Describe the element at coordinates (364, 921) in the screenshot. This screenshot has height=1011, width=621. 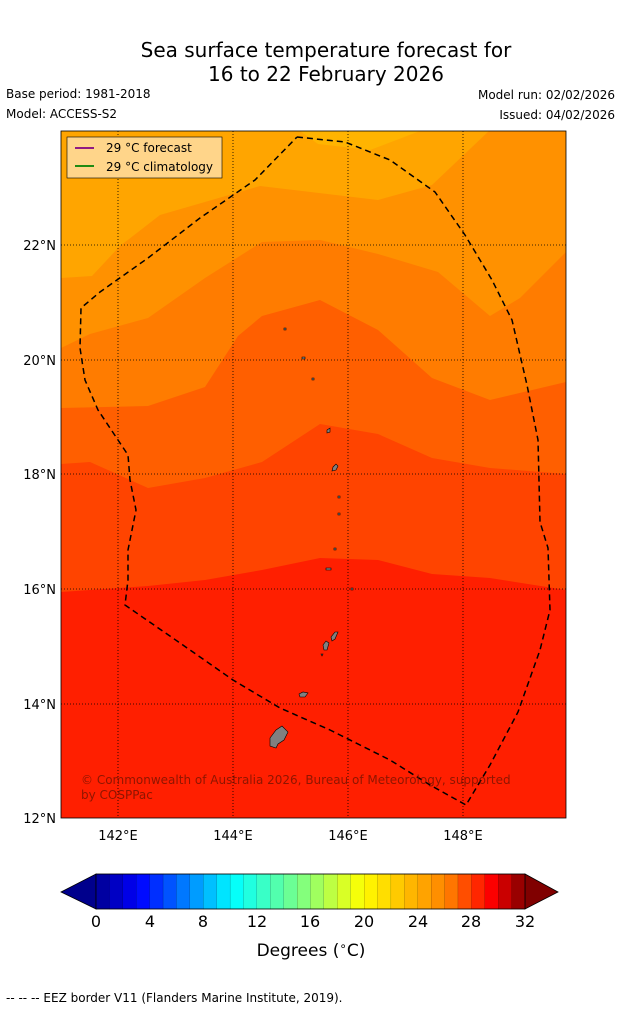
I see `colorbar-tick-20: 20` at that location.